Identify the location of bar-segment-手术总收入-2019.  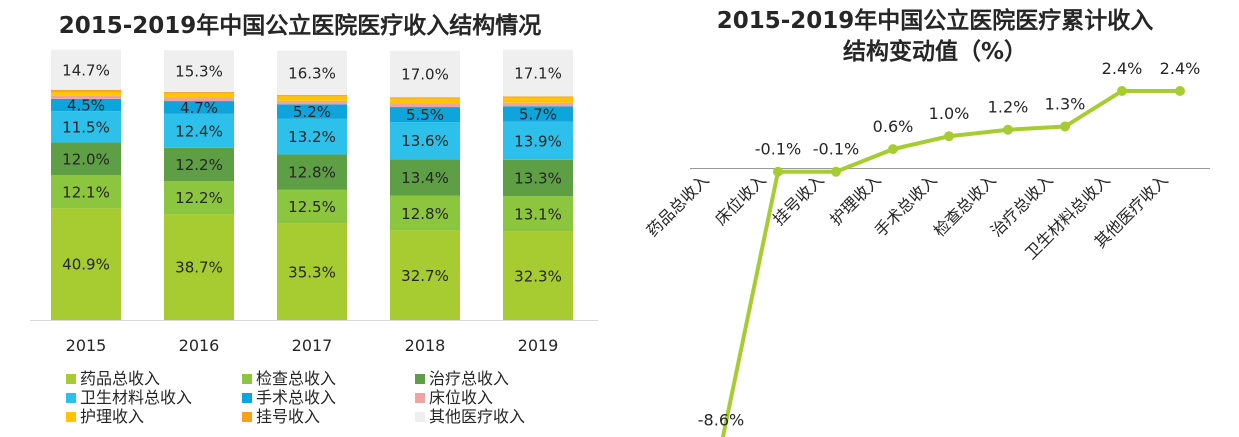
(538, 114).